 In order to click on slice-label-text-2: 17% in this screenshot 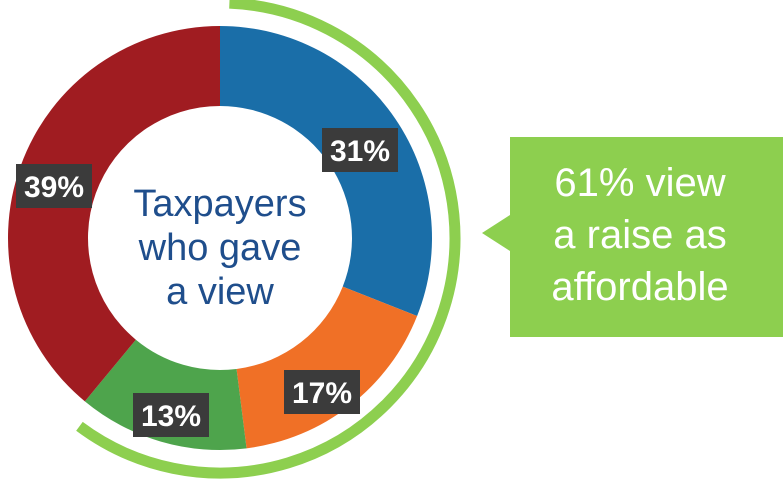, I will do `click(322, 393)`.